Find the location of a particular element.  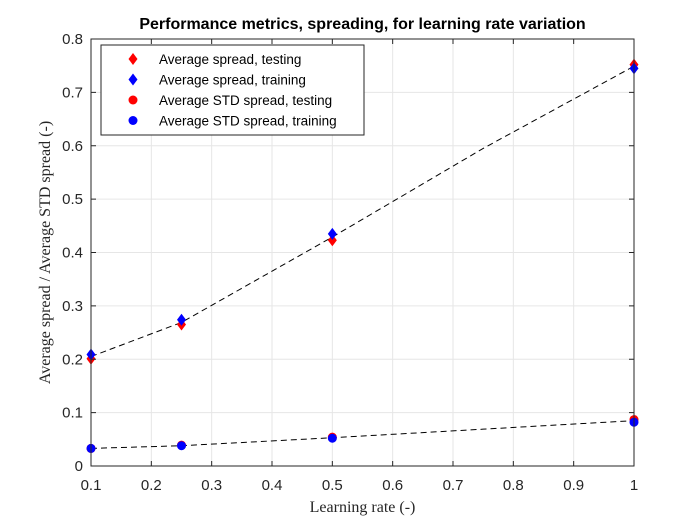

legend-label: Average STD spread, training is located at coordinates (248, 121).